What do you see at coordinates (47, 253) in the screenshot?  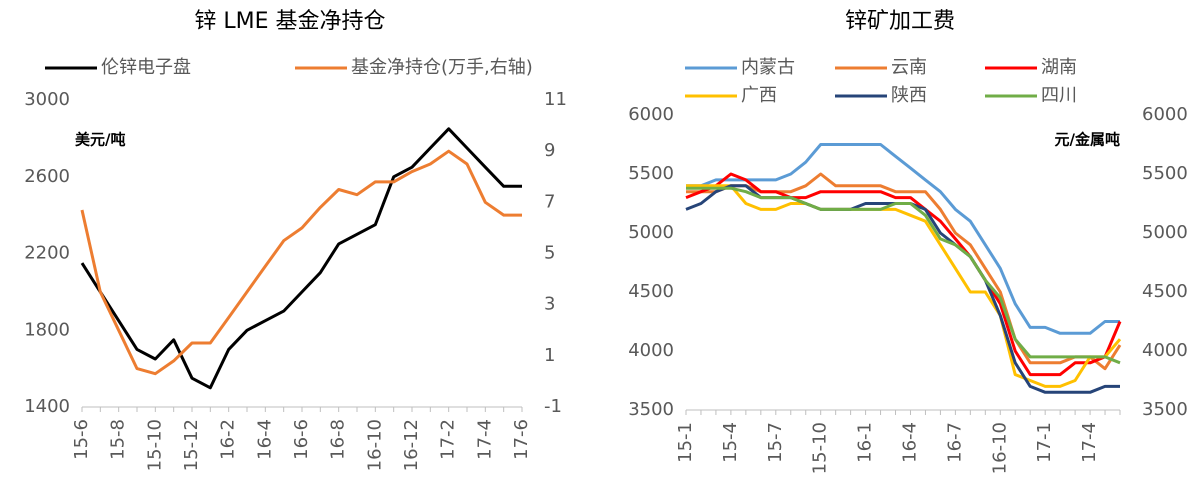 I see `y-tick-label: 2200` at bounding box center [47, 253].